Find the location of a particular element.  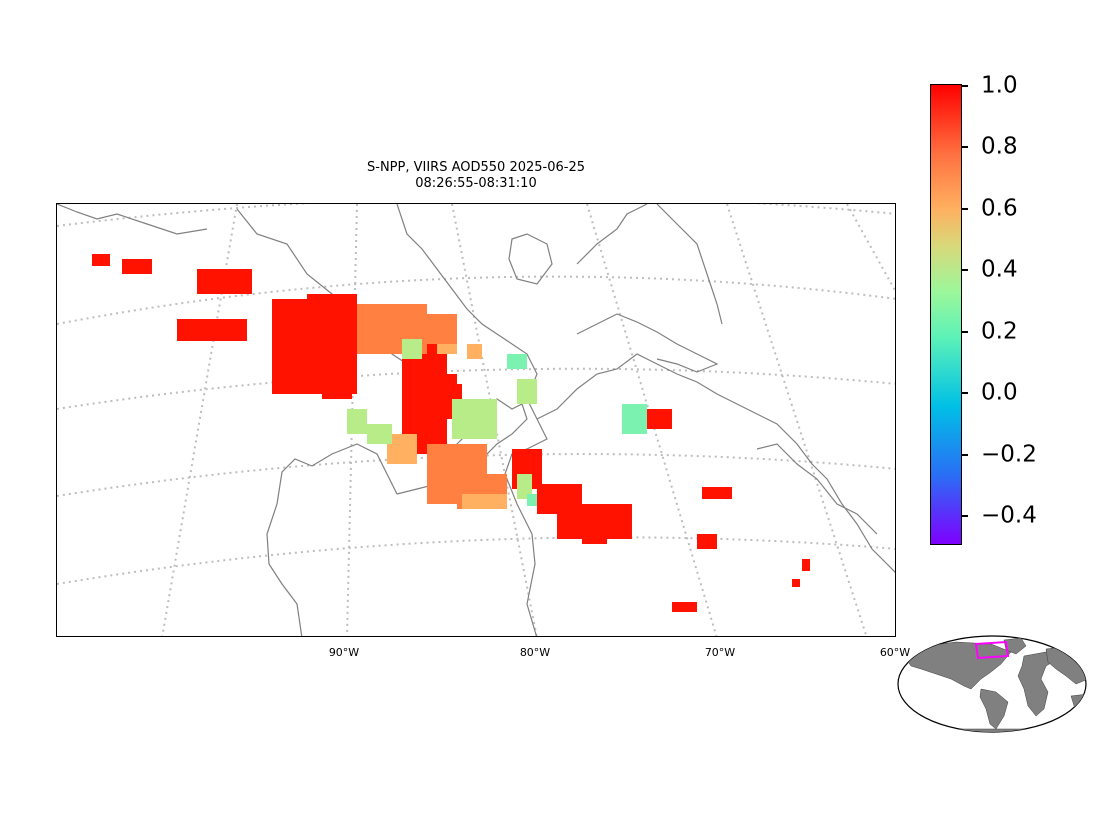

inset-region-highlight is located at coordinates (992, 650).